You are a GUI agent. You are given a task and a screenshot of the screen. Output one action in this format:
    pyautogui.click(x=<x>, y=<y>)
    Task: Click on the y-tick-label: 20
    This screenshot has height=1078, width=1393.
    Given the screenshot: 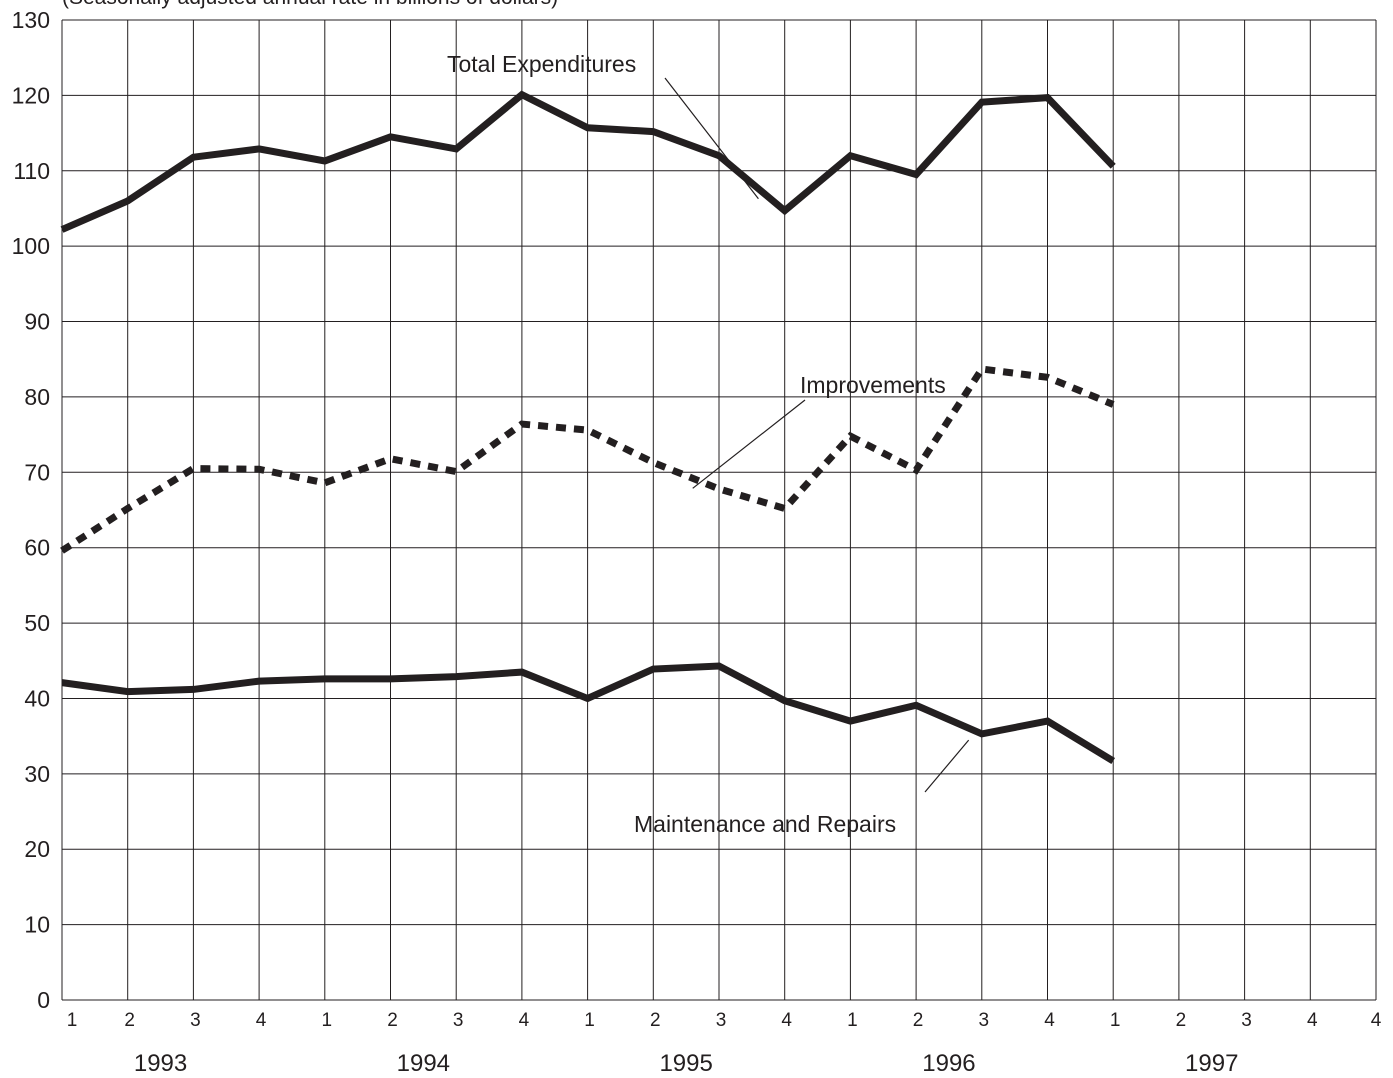 What is the action you would take?
    pyautogui.click(x=37, y=849)
    